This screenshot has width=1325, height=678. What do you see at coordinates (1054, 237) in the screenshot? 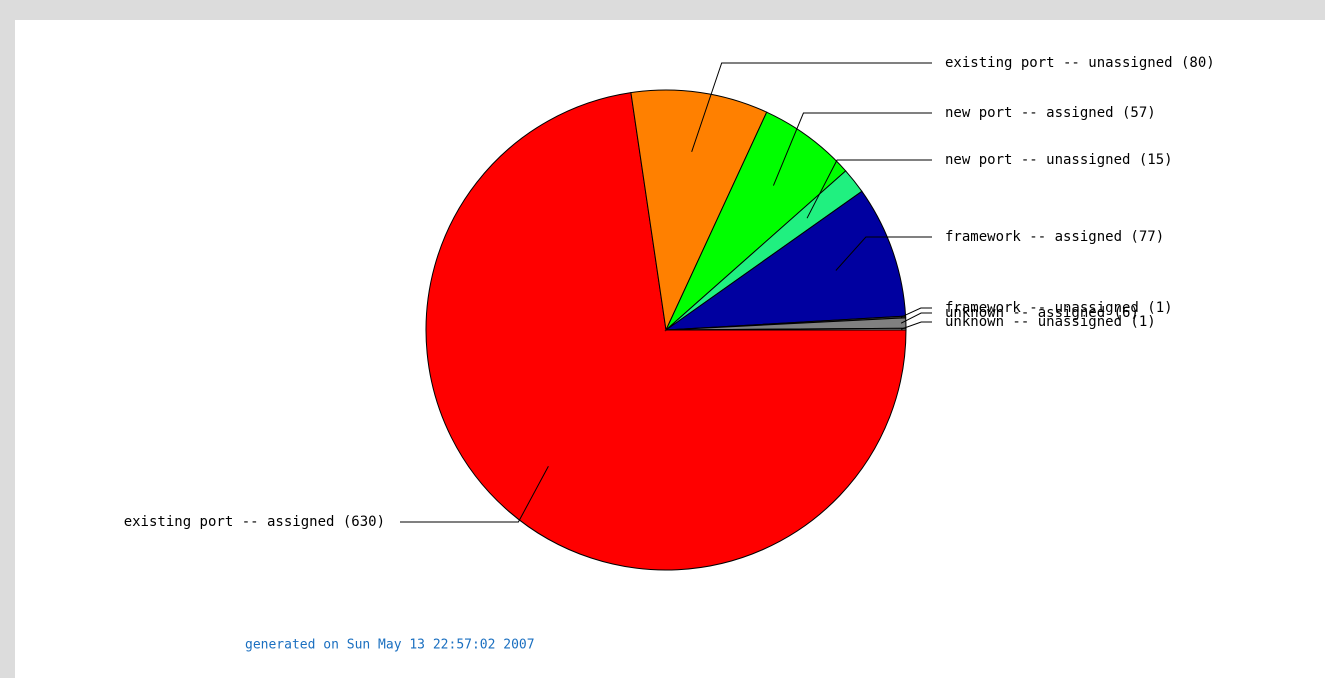
I see `slice-label: framework -- assigned (77)` at bounding box center [1054, 237].